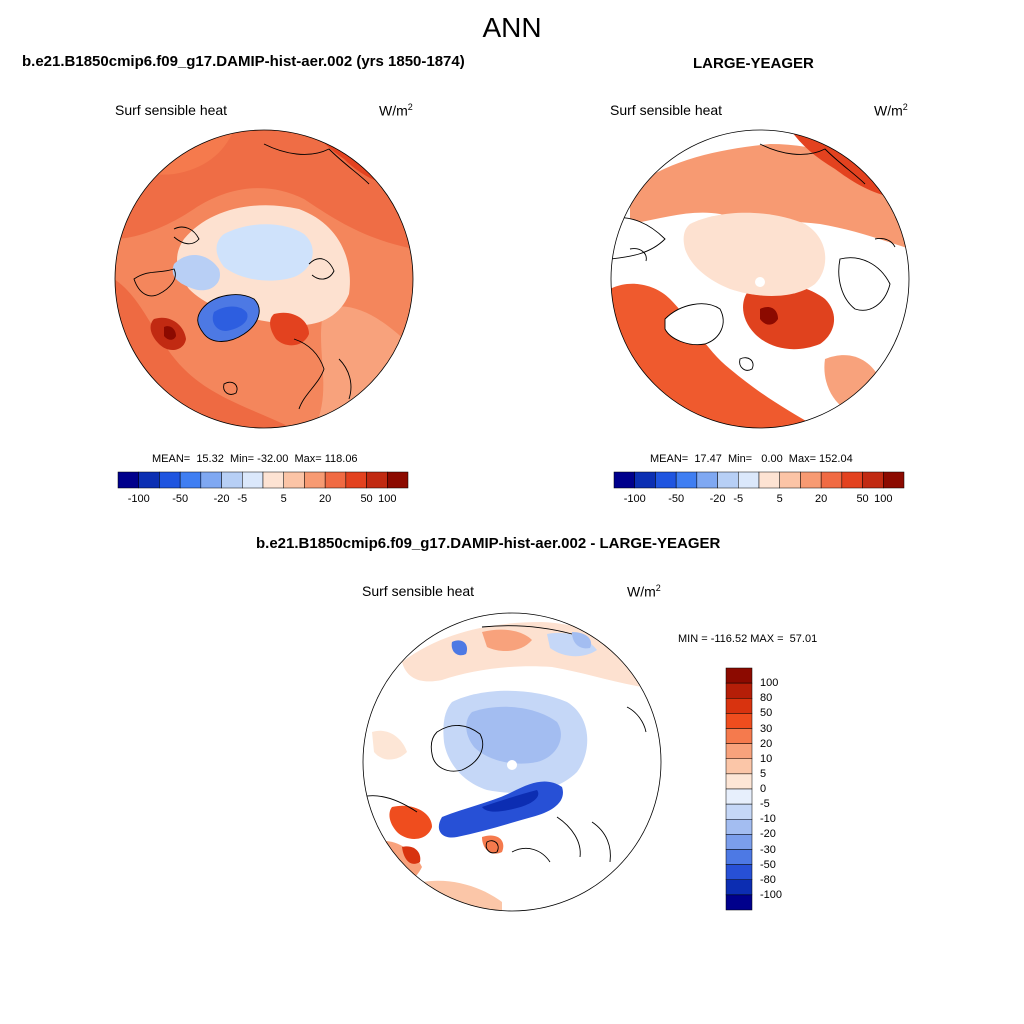 Image resolution: width=1024 pixels, height=1024 pixels. Describe the element at coordinates (763, 789) in the screenshot. I see `colorbar-tick-label: 0` at that location.